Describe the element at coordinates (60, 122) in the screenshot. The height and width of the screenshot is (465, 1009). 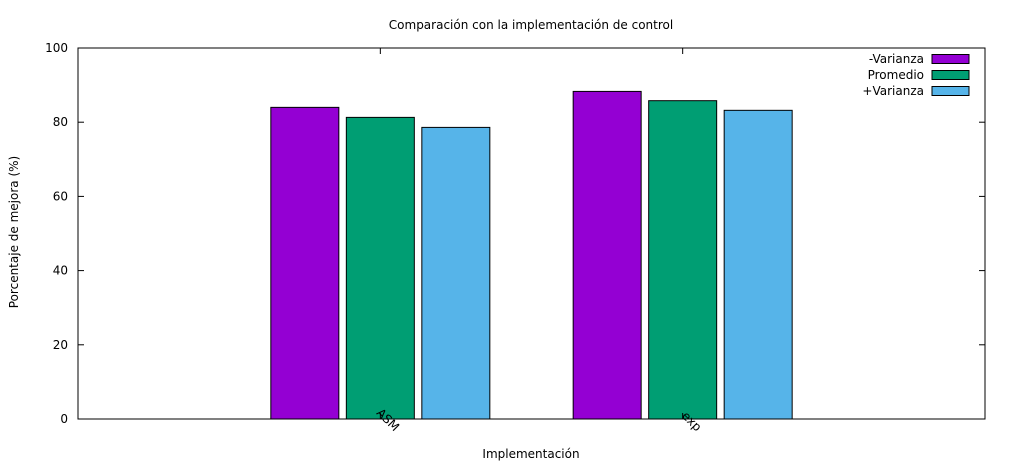
I see `y-tick-label: 80` at that location.